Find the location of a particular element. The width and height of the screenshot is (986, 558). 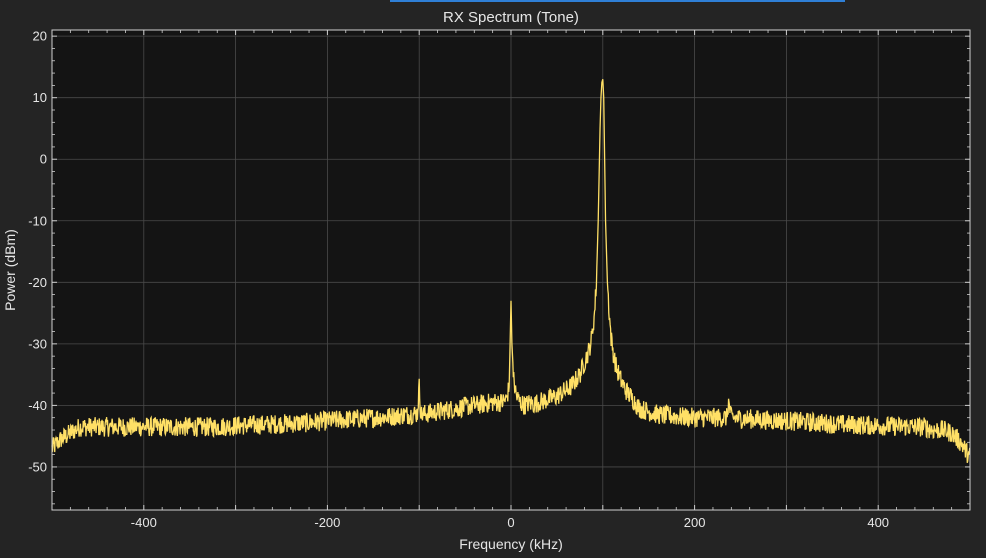

window-accent-bar is located at coordinates (617, 1).